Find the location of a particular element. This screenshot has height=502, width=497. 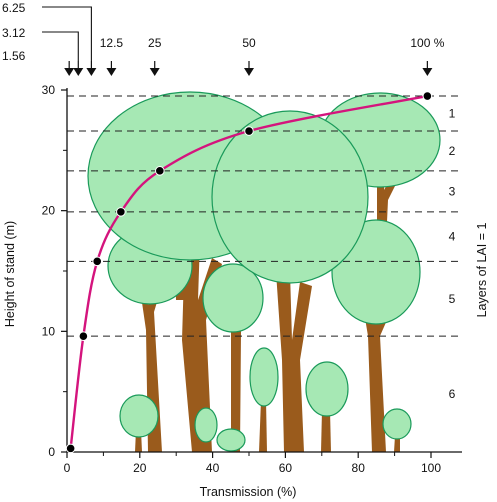

layer-label: 1 is located at coordinates (452, 114).